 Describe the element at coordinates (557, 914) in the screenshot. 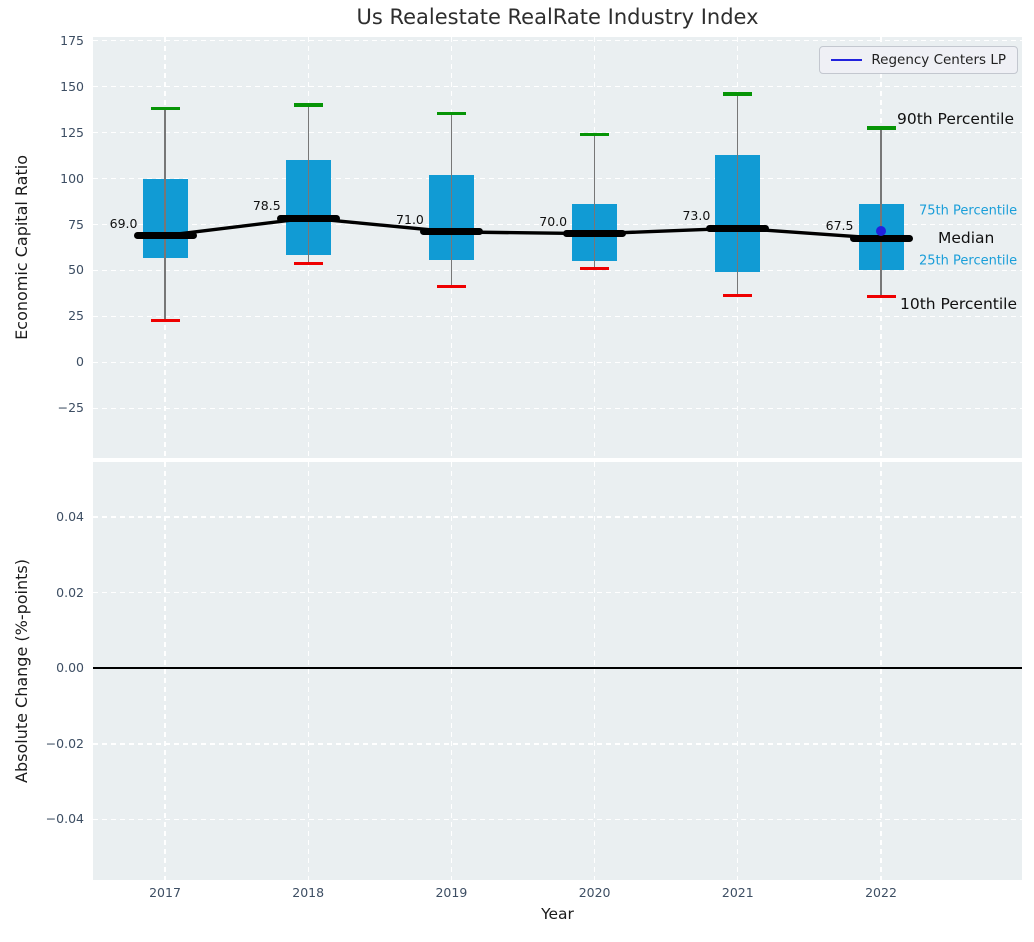

I see `x-axis-label: Year` at that location.